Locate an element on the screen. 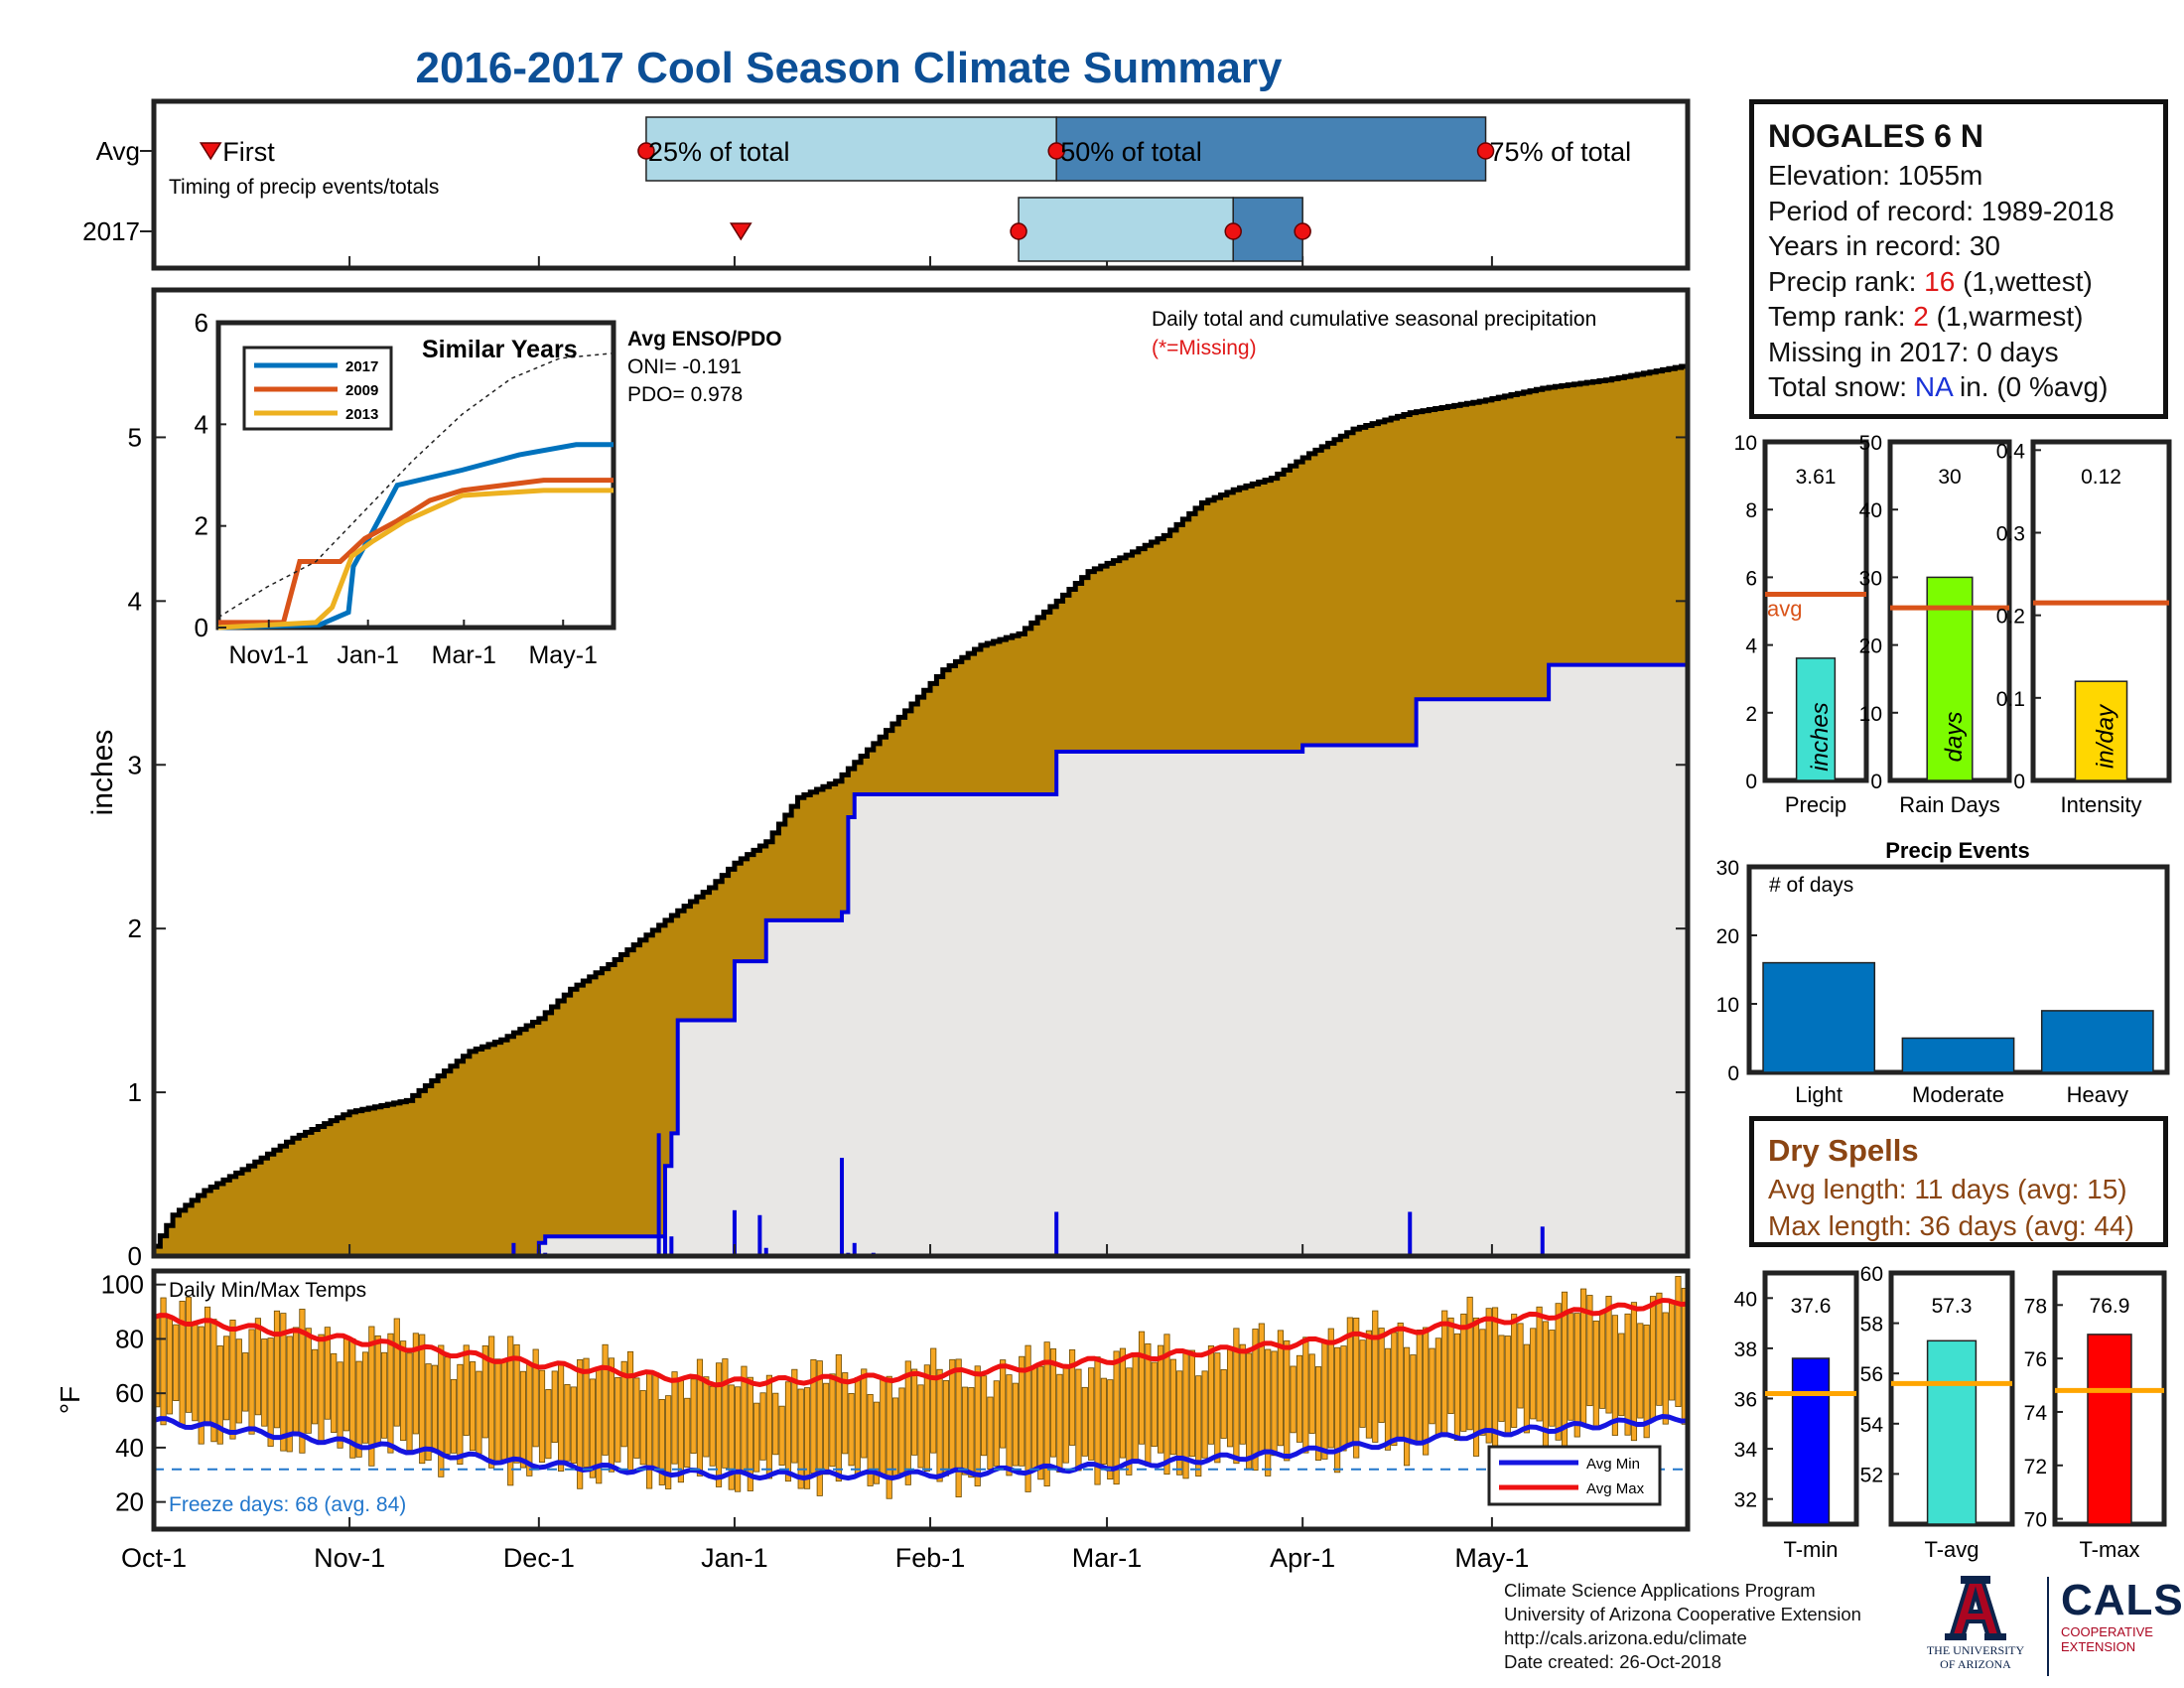  mini-y-tick-label: 0.4 is located at coordinates (2011, 451).